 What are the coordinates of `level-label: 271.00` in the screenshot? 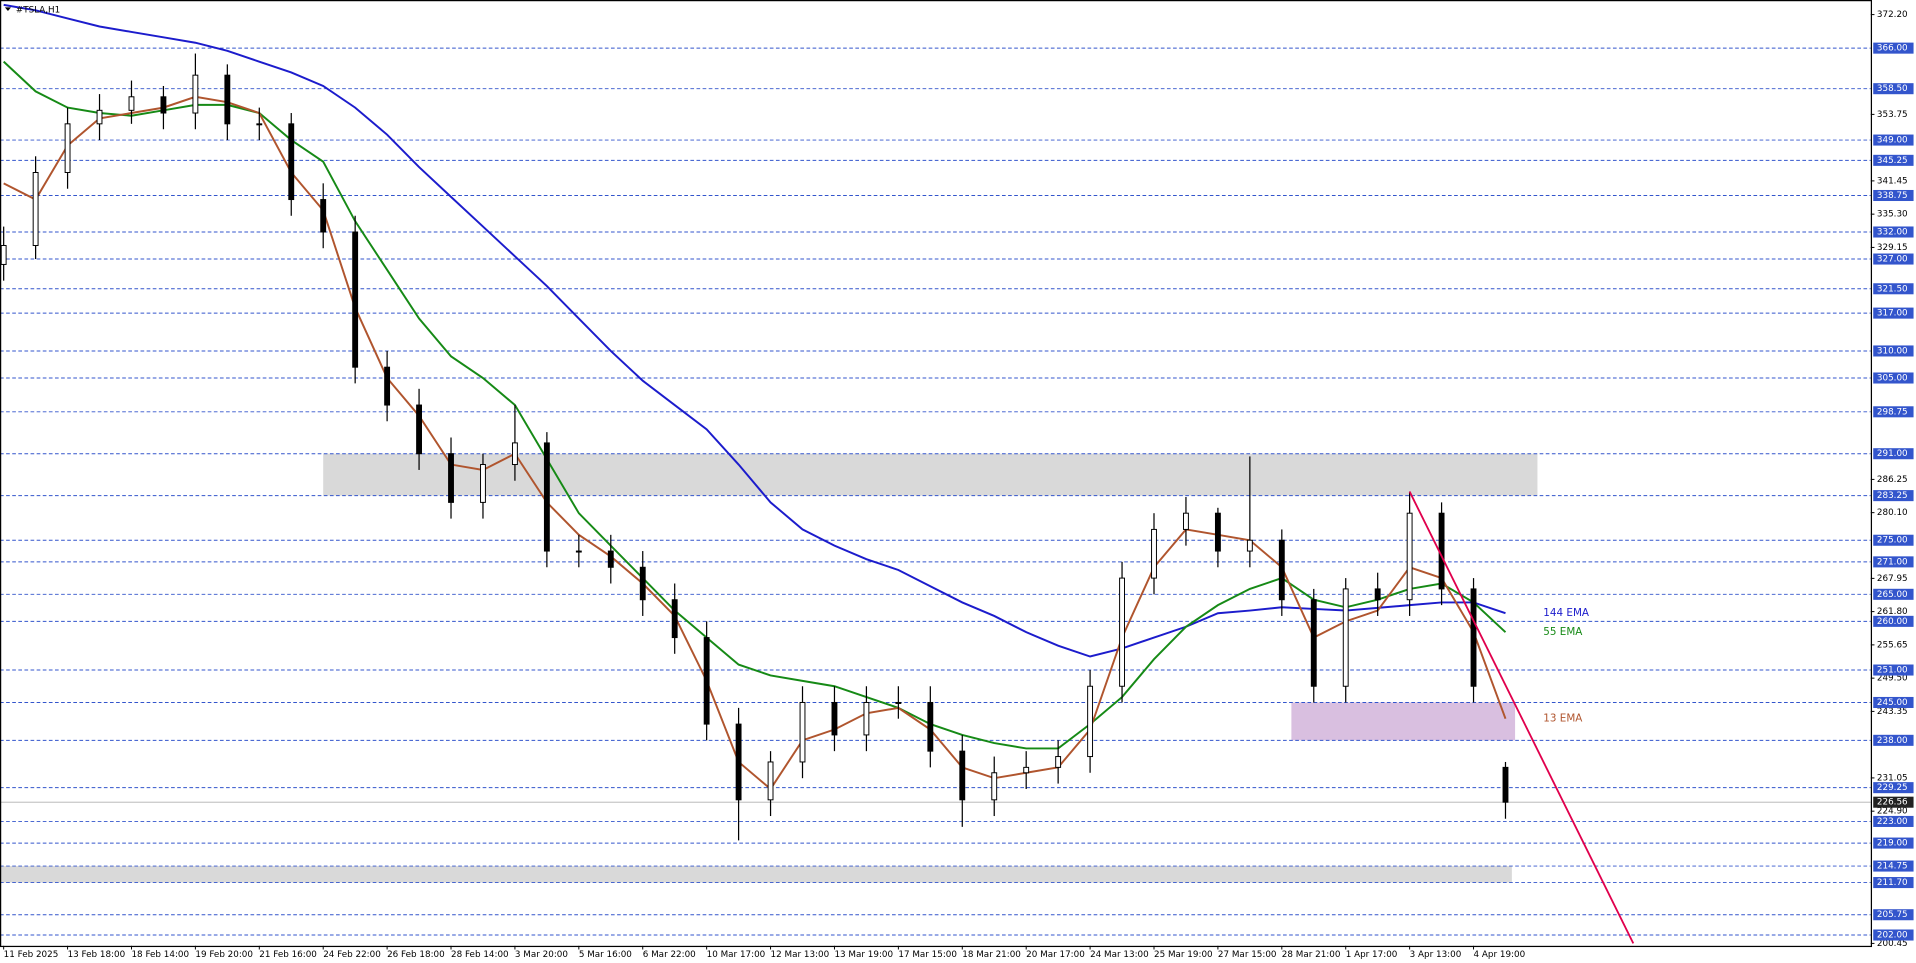 It's located at (1892, 562).